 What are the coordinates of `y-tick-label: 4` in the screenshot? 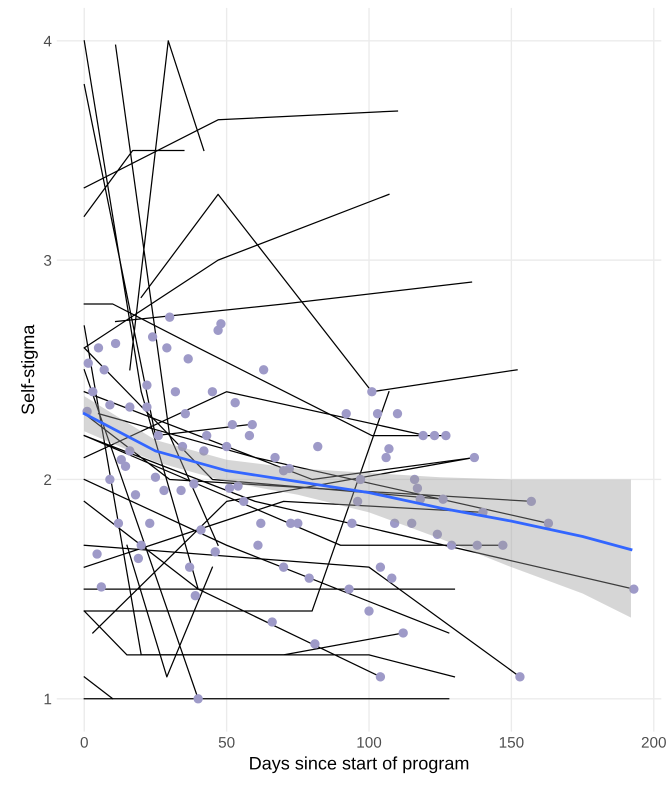 It's located at (48, 41).